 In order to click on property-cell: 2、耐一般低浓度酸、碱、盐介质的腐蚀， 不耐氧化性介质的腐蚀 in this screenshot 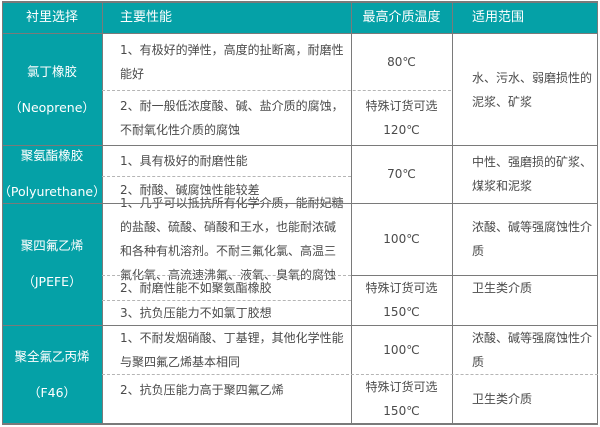, I will do `click(232, 117)`.